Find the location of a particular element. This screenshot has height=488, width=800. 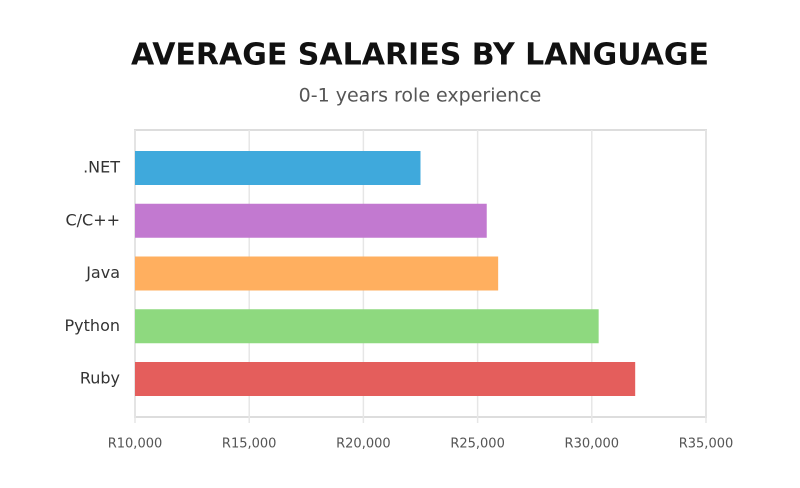

y-tick-label: .NET is located at coordinates (101, 167).